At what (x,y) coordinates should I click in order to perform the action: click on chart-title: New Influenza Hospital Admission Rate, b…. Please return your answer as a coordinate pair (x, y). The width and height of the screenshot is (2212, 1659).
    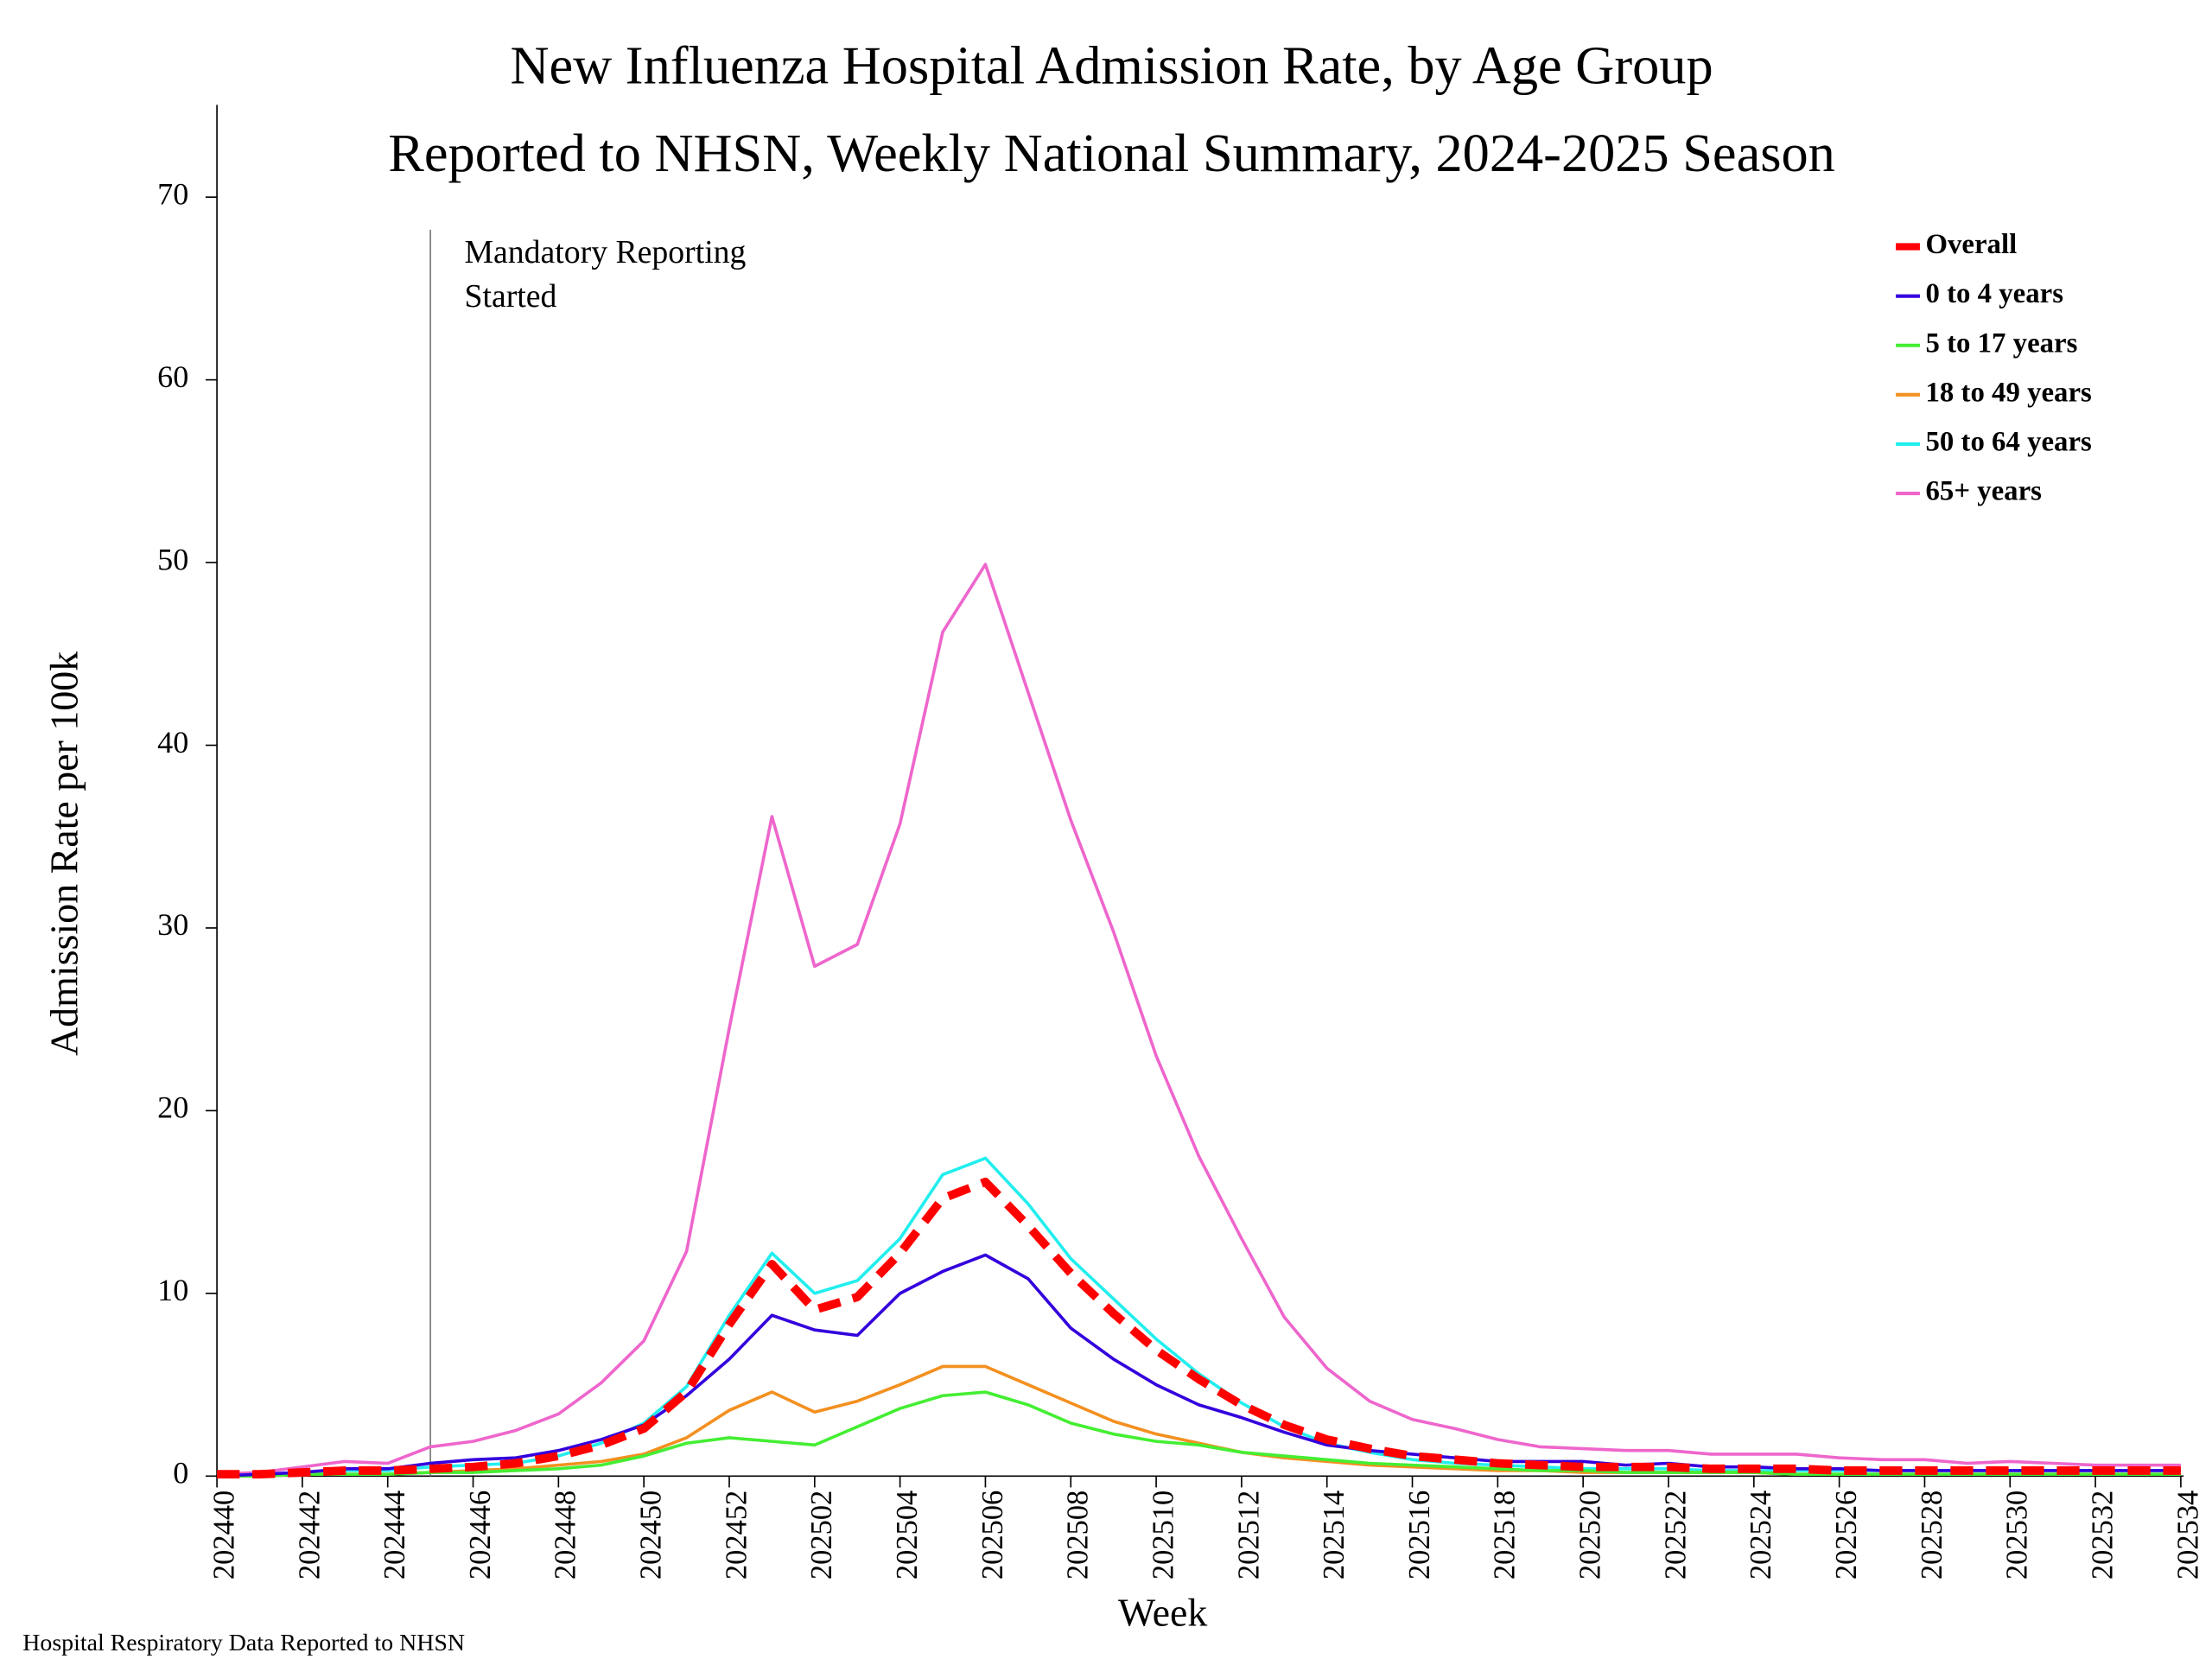
    Looking at the image, I should click on (1112, 65).